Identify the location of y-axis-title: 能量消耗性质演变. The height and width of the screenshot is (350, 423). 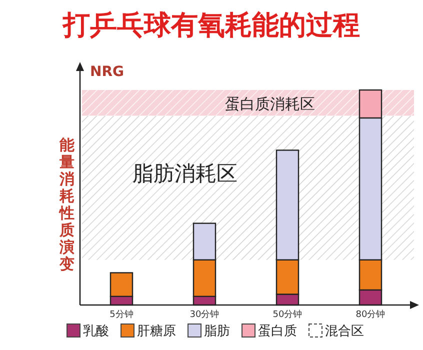
(67, 204).